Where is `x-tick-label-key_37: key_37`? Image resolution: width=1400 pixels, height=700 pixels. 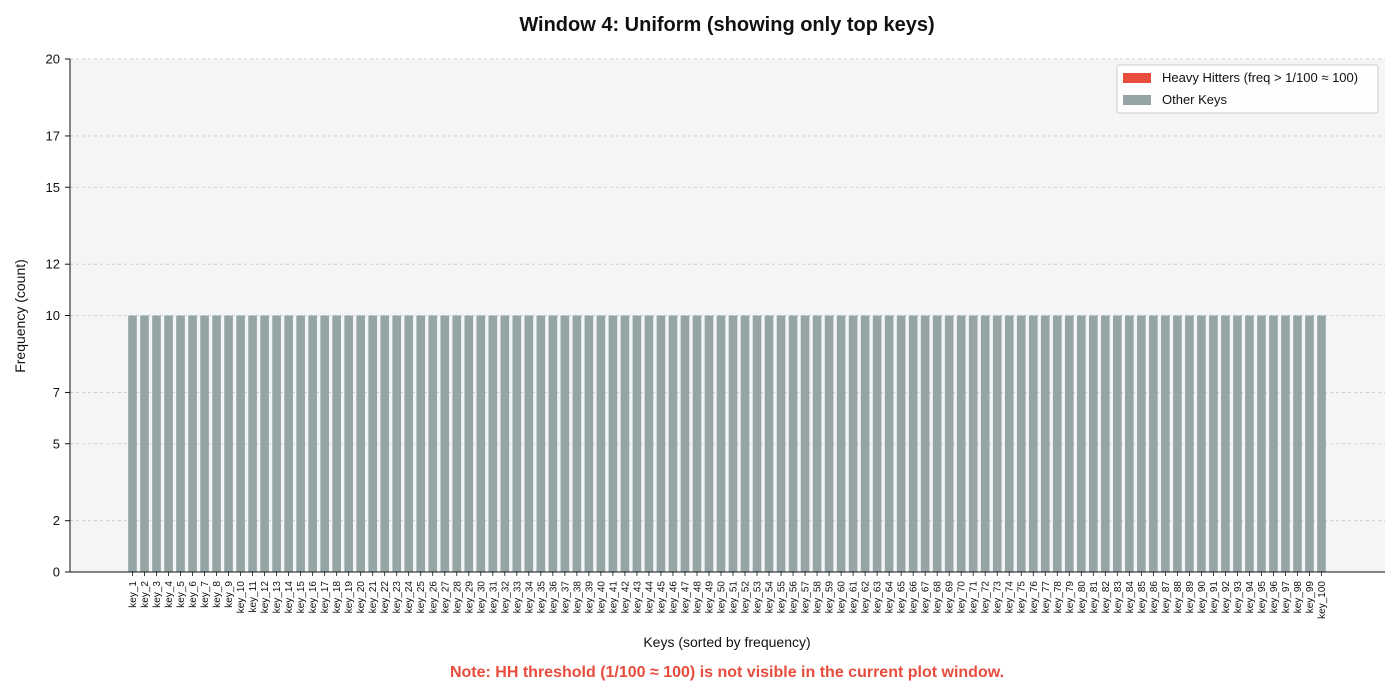
x-tick-label-key_37: key_37 is located at coordinates (565, 597).